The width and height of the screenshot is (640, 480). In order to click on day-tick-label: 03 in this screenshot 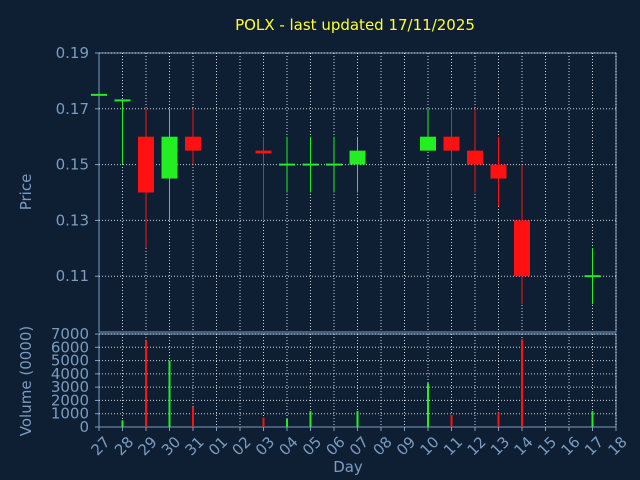, I will do `click(265, 446)`.